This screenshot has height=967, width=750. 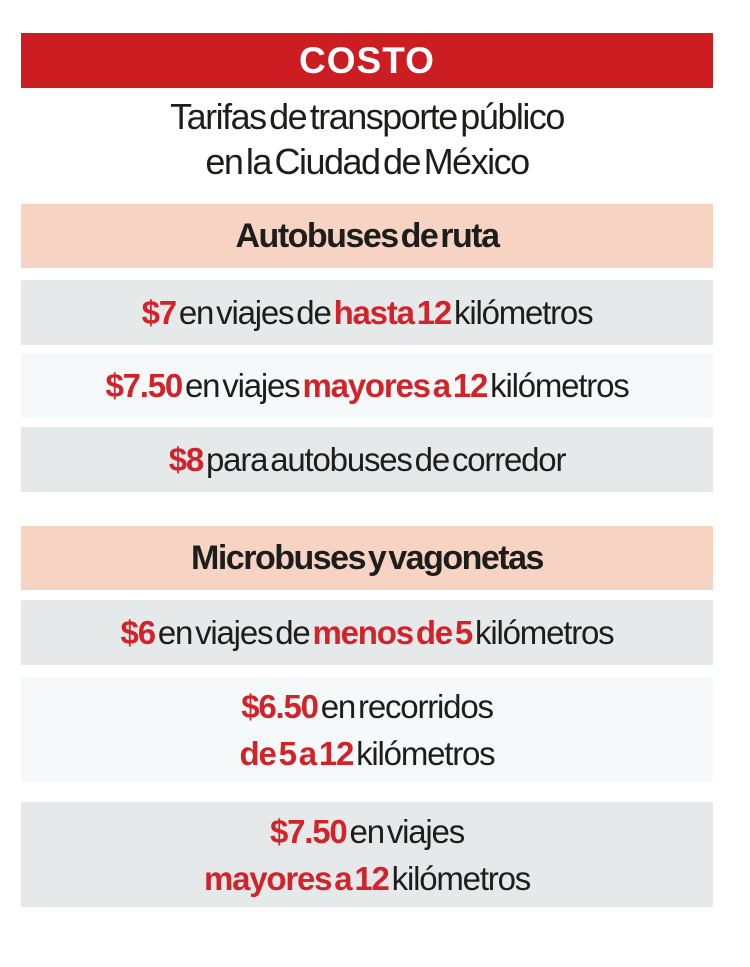 I want to click on section-title: Microbuses y vagonetas, so click(x=367, y=557).